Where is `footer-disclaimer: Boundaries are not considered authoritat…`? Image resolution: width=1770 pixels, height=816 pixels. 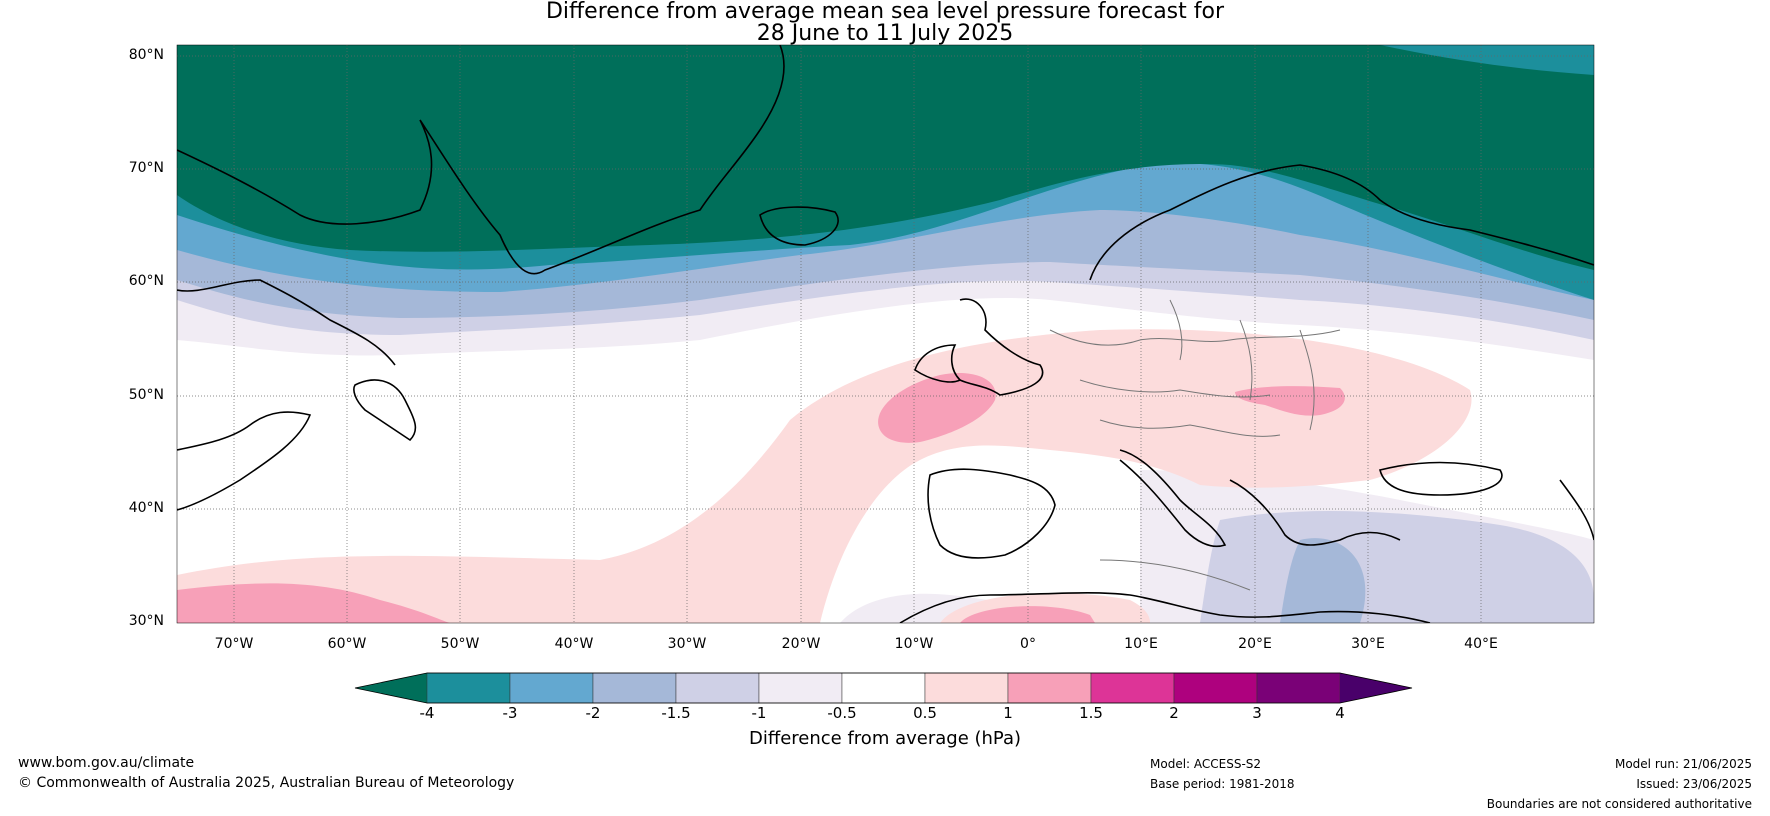 footer-disclaimer: Boundaries are not considered authoritat… is located at coordinates (1619, 804).